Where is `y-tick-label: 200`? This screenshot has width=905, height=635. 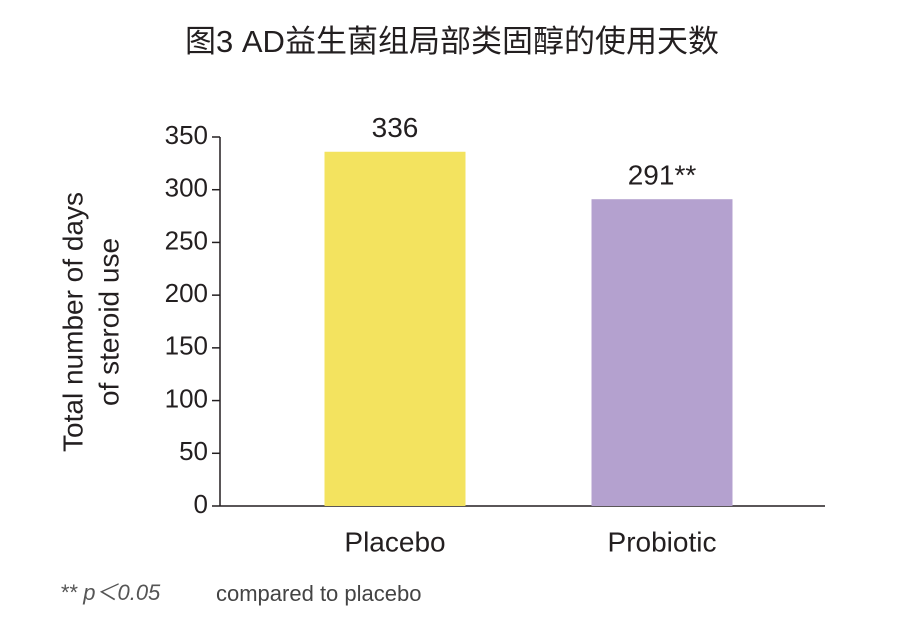
y-tick-label: 200 is located at coordinates (186, 293).